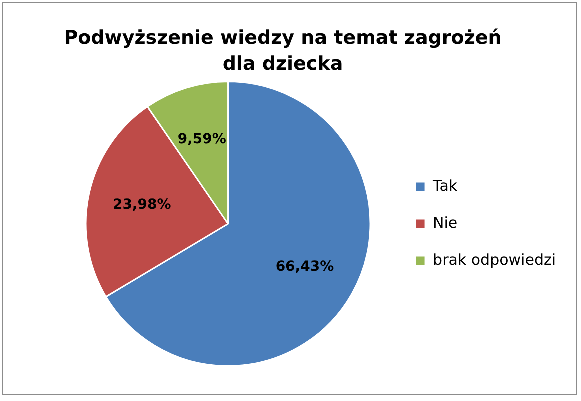 This screenshot has height=401, width=581. What do you see at coordinates (305, 267) in the screenshot?
I see `data-label: 66,43%` at bounding box center [305, 267].